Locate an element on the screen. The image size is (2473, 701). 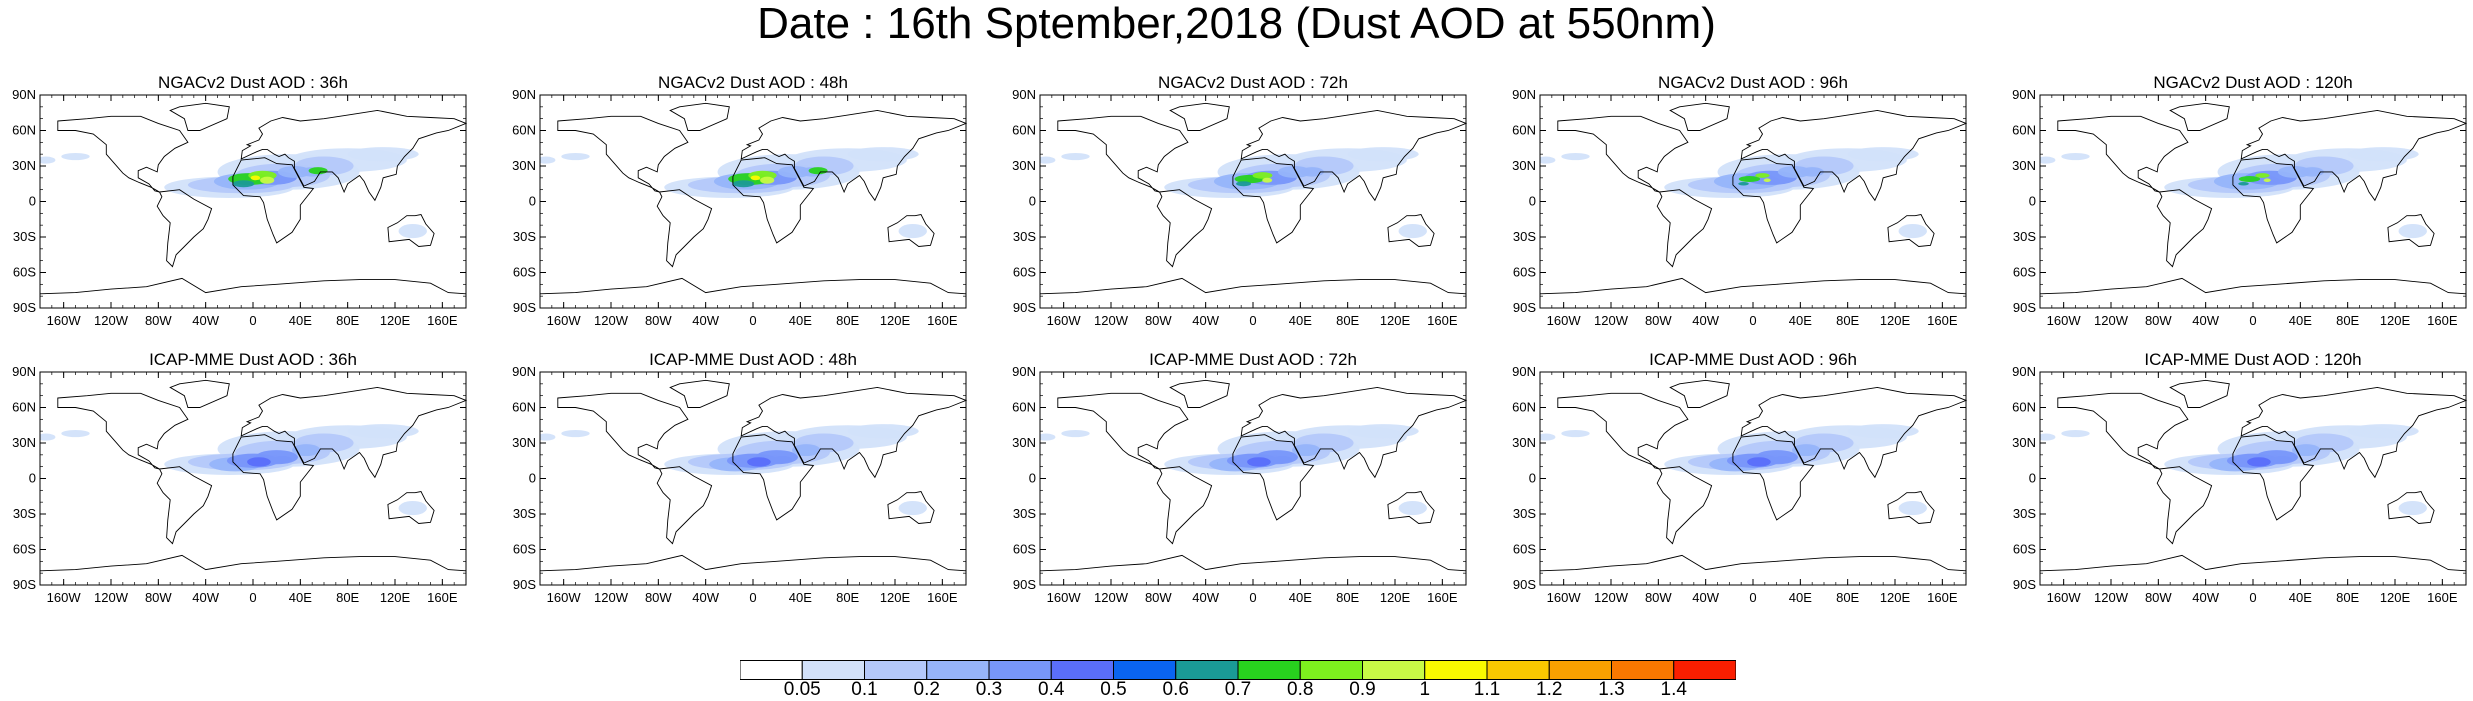
lon-label: 80W is located at coordinates (2158, 320).